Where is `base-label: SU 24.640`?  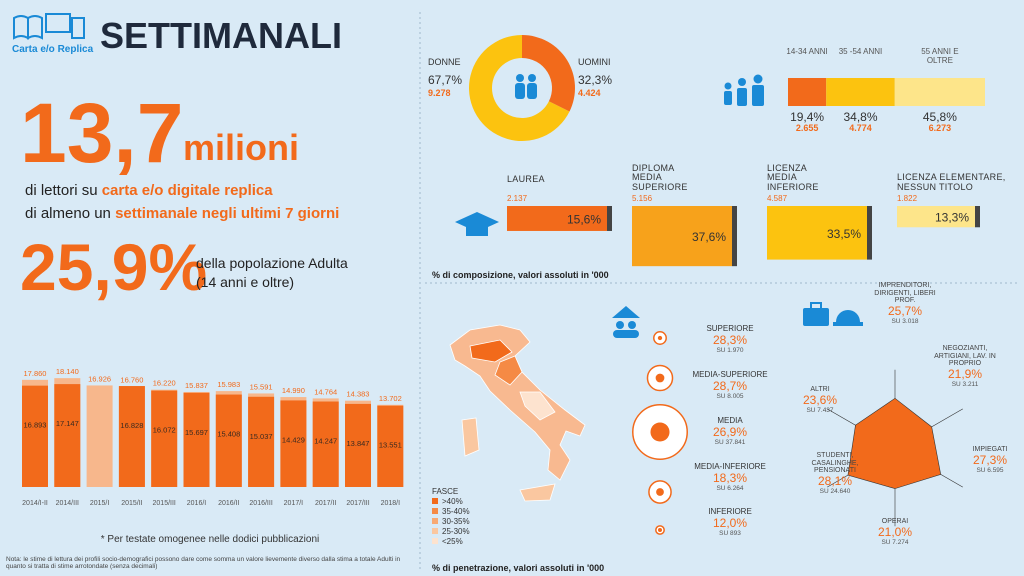
base-label: SU 24.640 is located at coordinates (835, 492).